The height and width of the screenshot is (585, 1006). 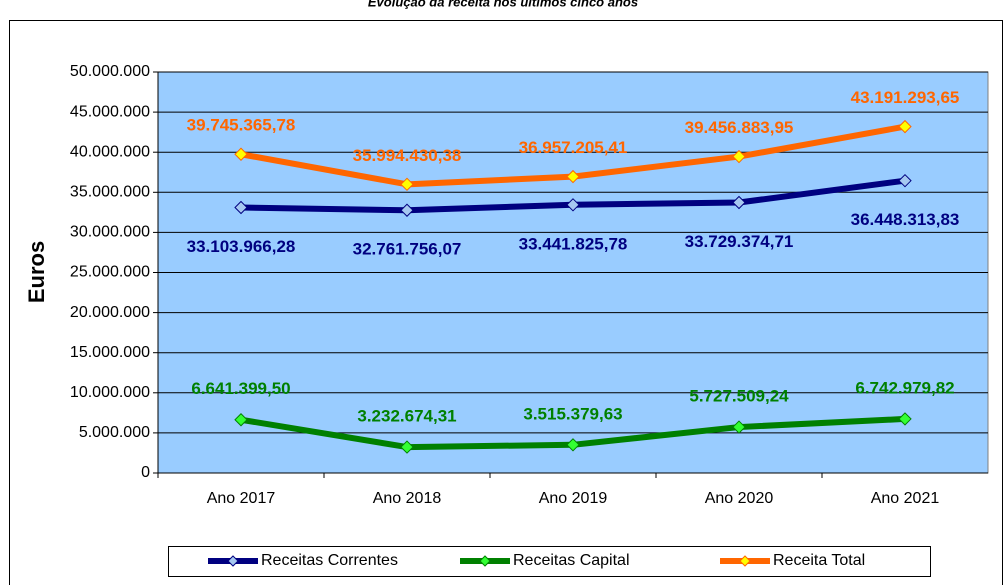 What do you see at coordinates (571, 560) in the screenshot?
I see `legend-label: Receitas Capital` at bounding box center [571, 560].